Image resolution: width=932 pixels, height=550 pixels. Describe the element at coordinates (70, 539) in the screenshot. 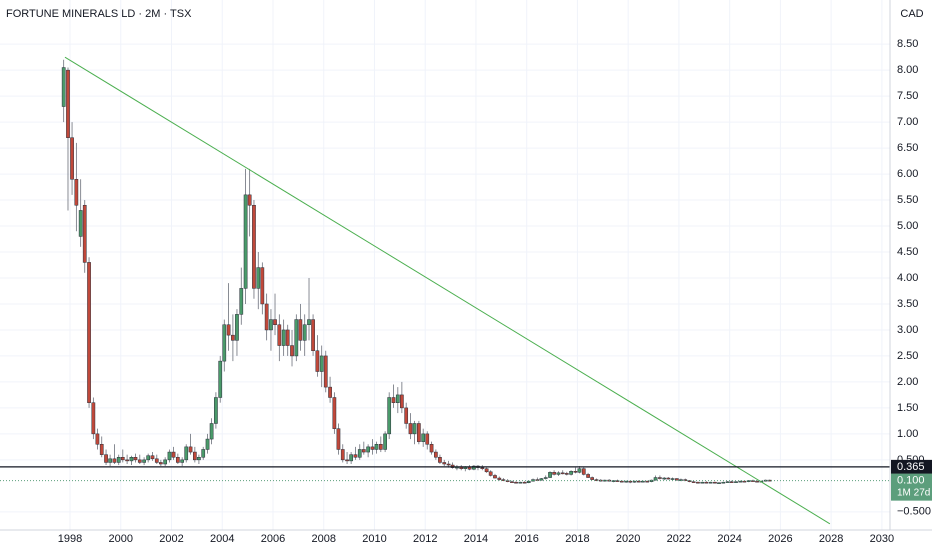

I see `x-tick-label: 1998` at that location.